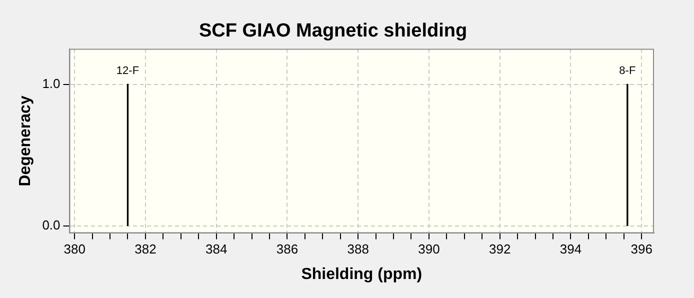 The image size is (694, 298). I want to click on annotation: 8-F, so click(627, 70).